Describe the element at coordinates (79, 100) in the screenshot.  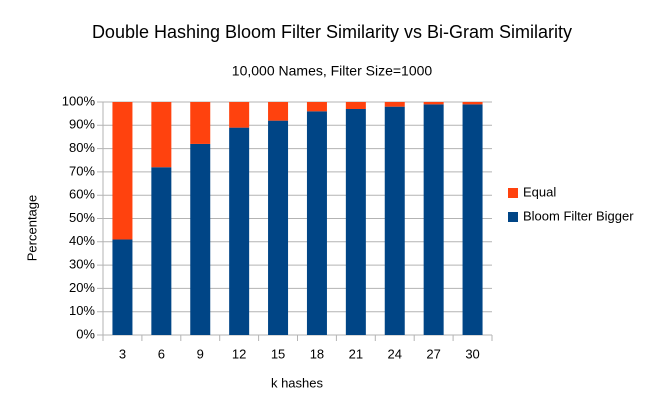
I see `y-tick-label: 100%` at that location.